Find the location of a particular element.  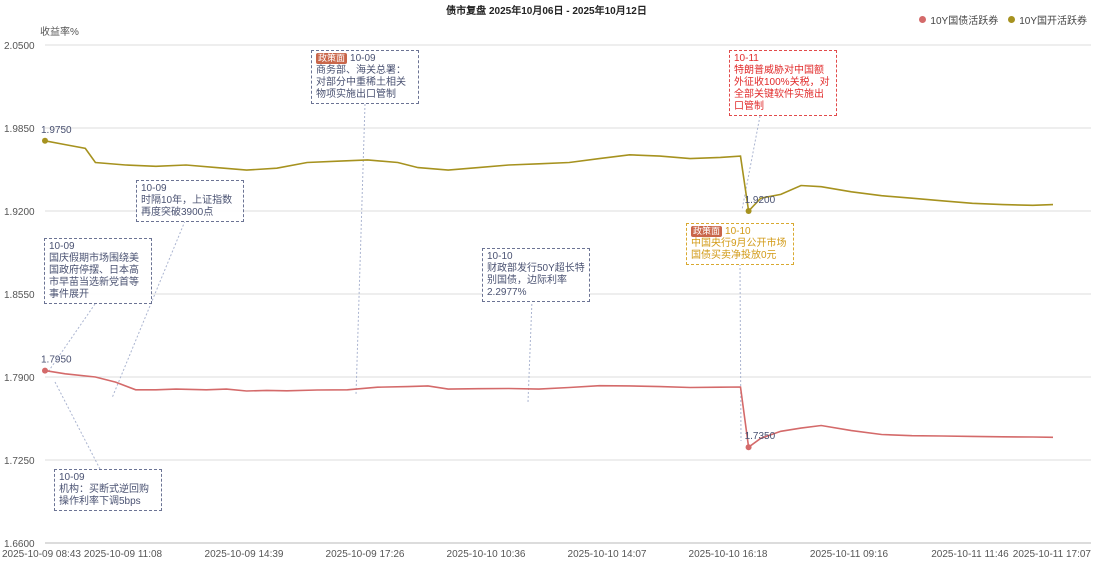

annotation-2: 政策面 10-09 商务部、海关总署：对部分中重稀土相关物项实施出口管制 is located at coordinates (365, 77).